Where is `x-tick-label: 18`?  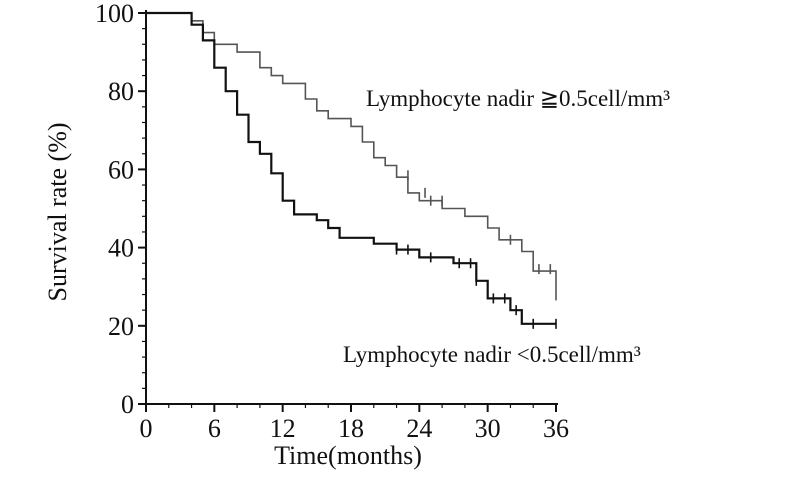 x-tick-label: 18 is located at coordinates (351, 428).